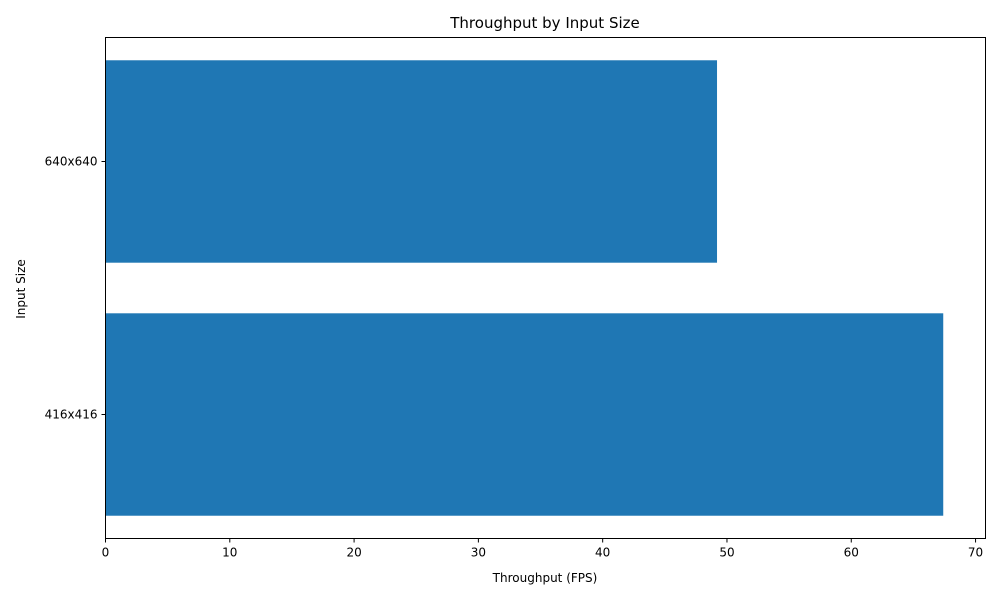 The image size is (1000, 600). Describe the element at coordinates (851, 553) in the screenshot. I see `x-tick-label: 60` at that location.